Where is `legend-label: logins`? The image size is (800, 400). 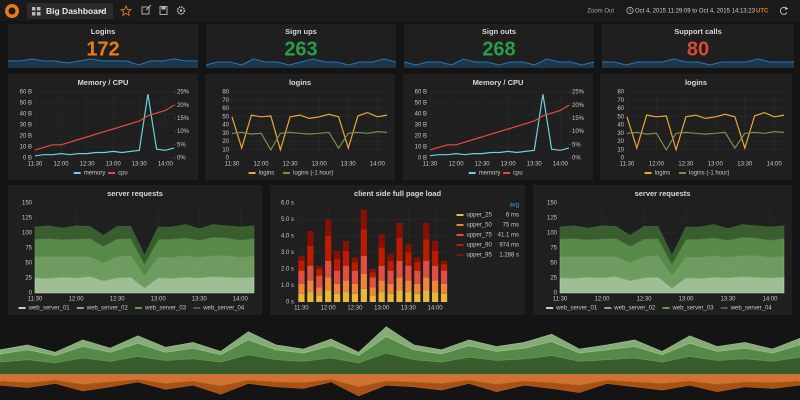
legend-label: logins is located at coordinates (267, 174).